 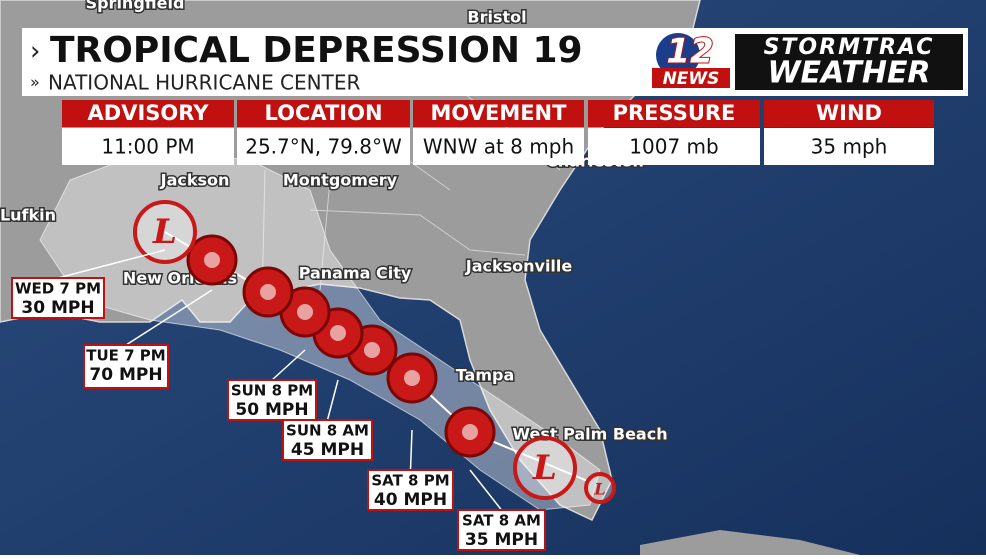 I want to click on table-header: MOVEMENT, so click(x=499, y=113).